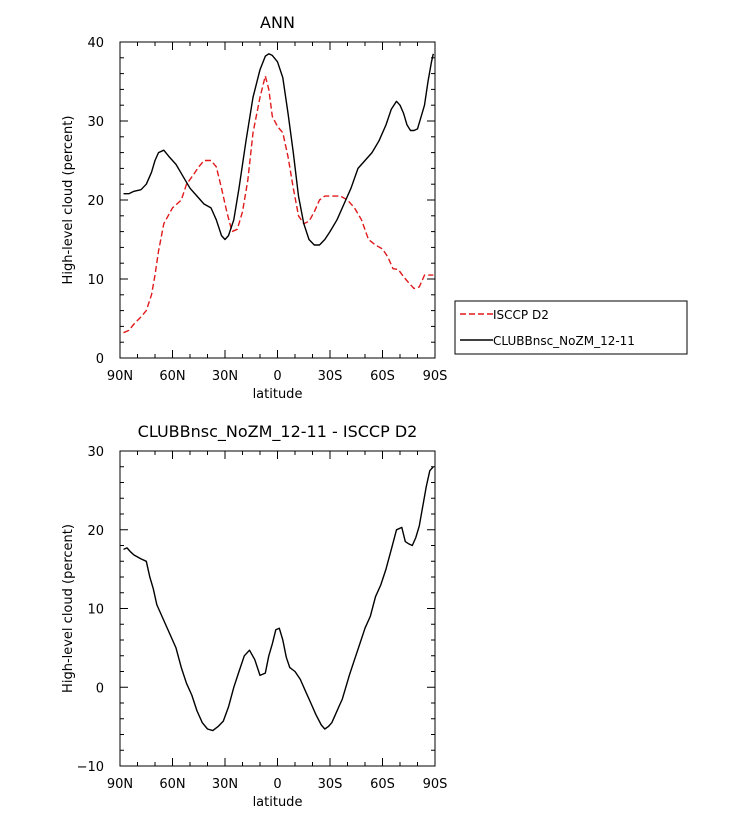 This screenshot has height=823, width=733. Describe the element at coordinates (521, 315) in the screenshot. I see `legend-label: ISCCP D2` at that location.